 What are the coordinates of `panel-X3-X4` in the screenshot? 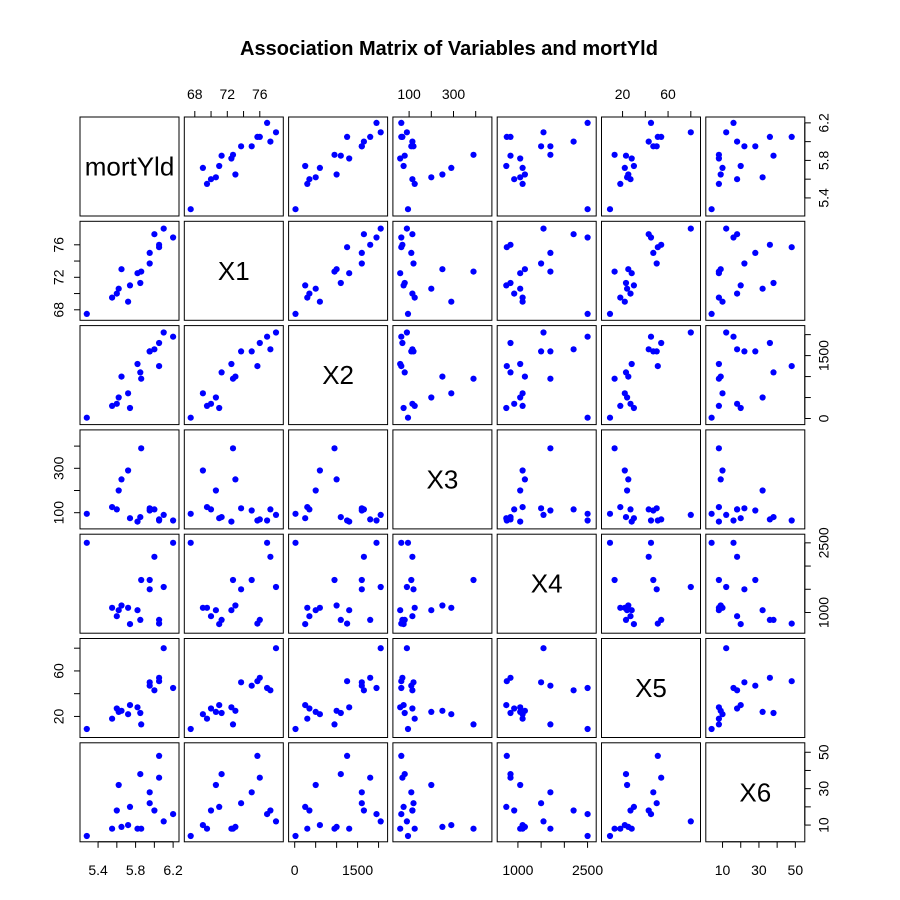 It's located at (546, 479).